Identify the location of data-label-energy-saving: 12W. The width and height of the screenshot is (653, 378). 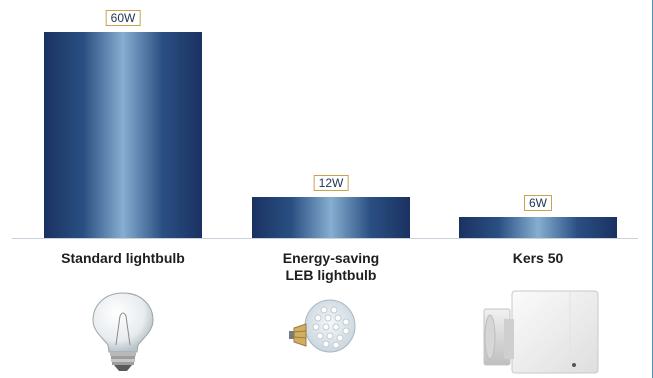
(331, 182).